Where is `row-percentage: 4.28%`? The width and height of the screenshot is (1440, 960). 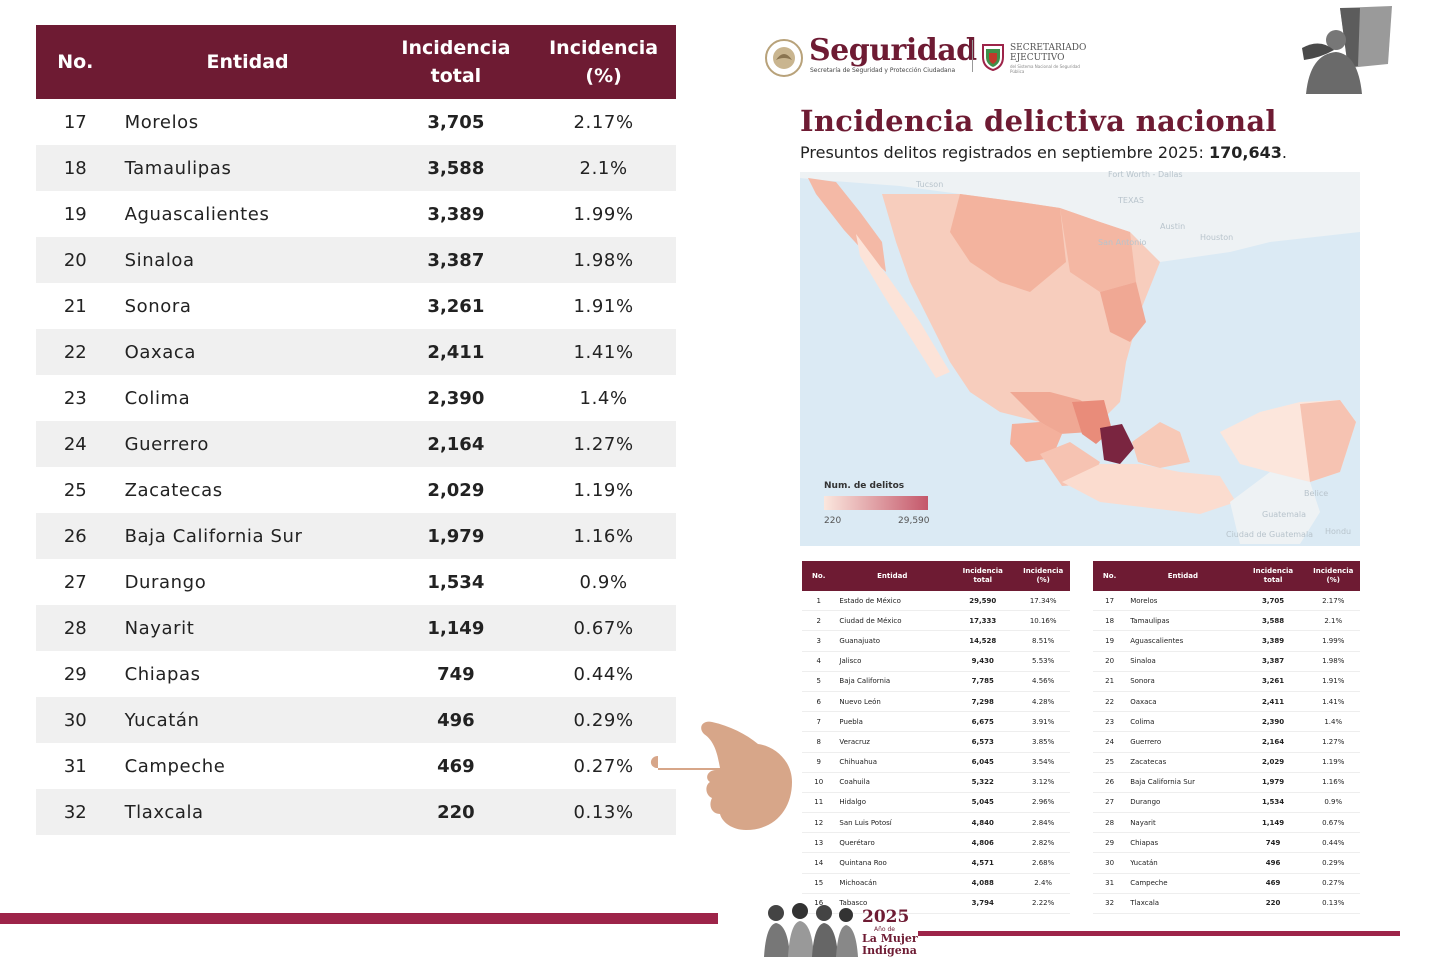
row-percentage: 4.28% is located at coordinates (1043, 702).